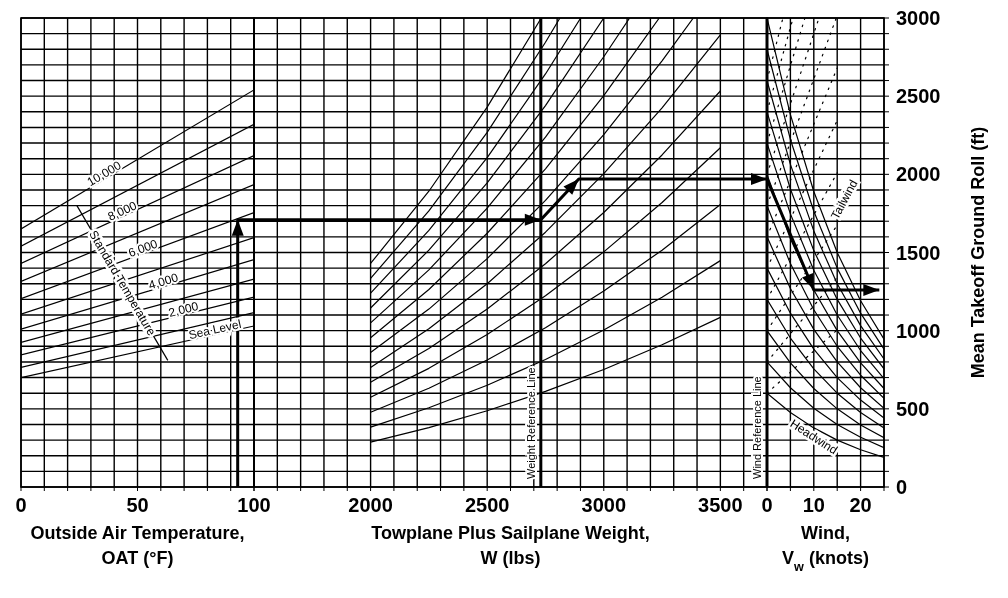 This screenshot has height=598, width=1008. I want to click on x-tick-label: 3500, so click(720, 505).